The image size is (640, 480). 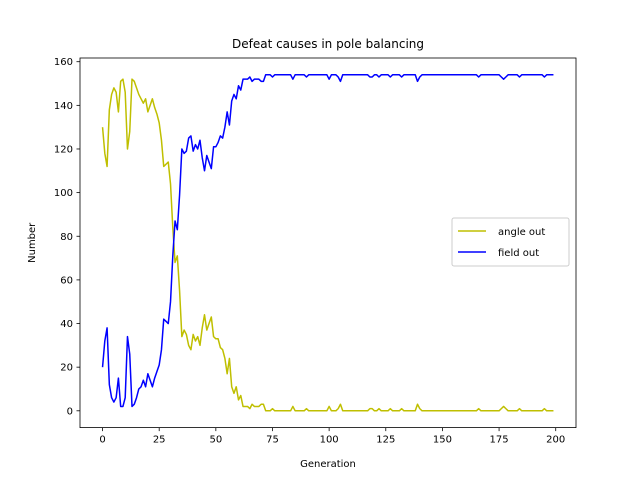 What do you see at coordinates (63, 193) in the screenshot?
I see `y-tick-label: 100` at bounding box center [63, 193].